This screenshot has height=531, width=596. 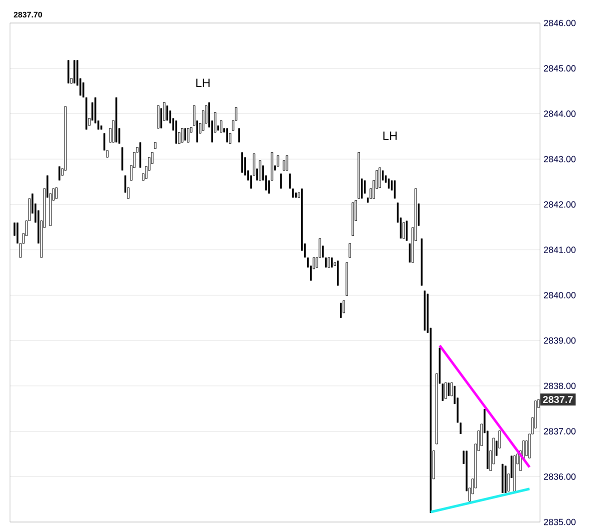 I want to click on y-tick-label: 2841.00, so click(x=560, y=249).